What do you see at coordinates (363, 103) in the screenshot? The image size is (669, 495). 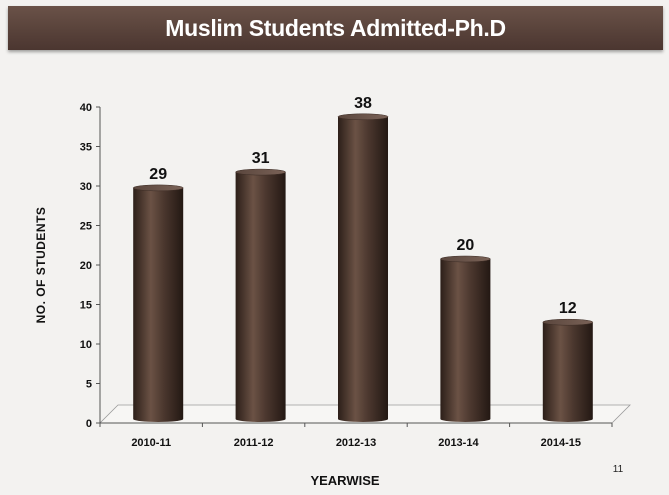 I see `data-label: 38` at bounding box center [363, 103].